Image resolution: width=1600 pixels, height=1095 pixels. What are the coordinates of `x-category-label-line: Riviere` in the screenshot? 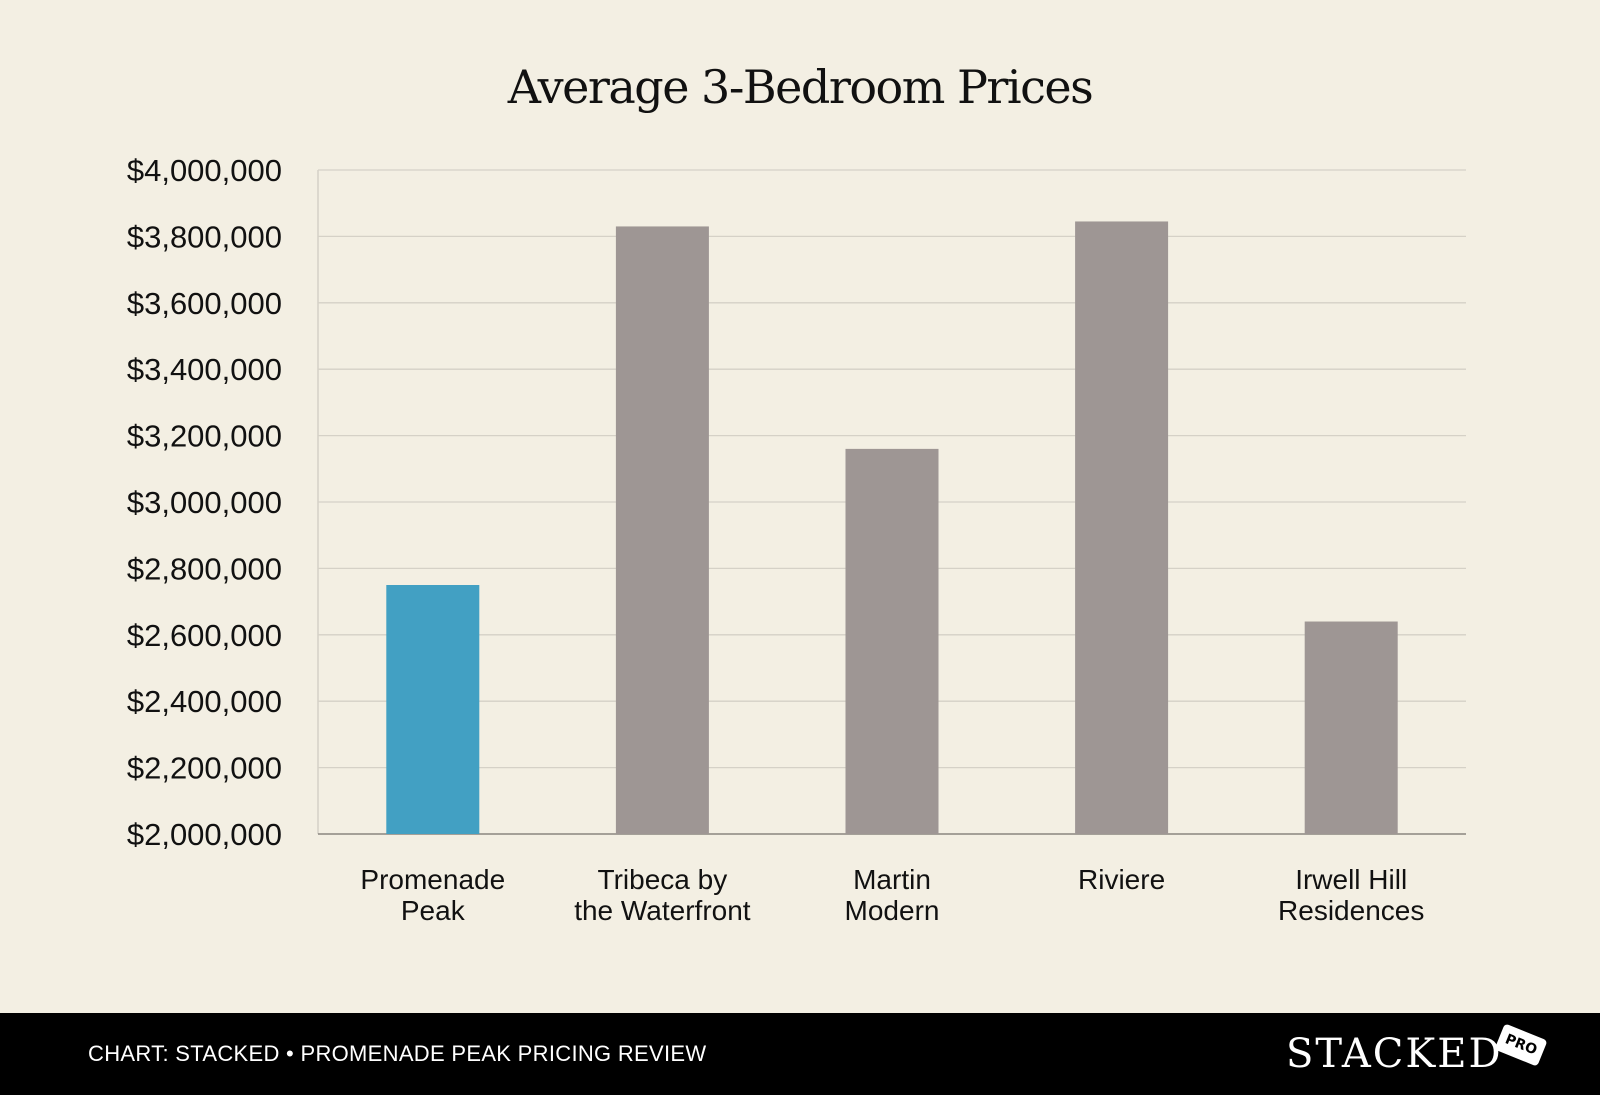 It's located at (1121, 879).